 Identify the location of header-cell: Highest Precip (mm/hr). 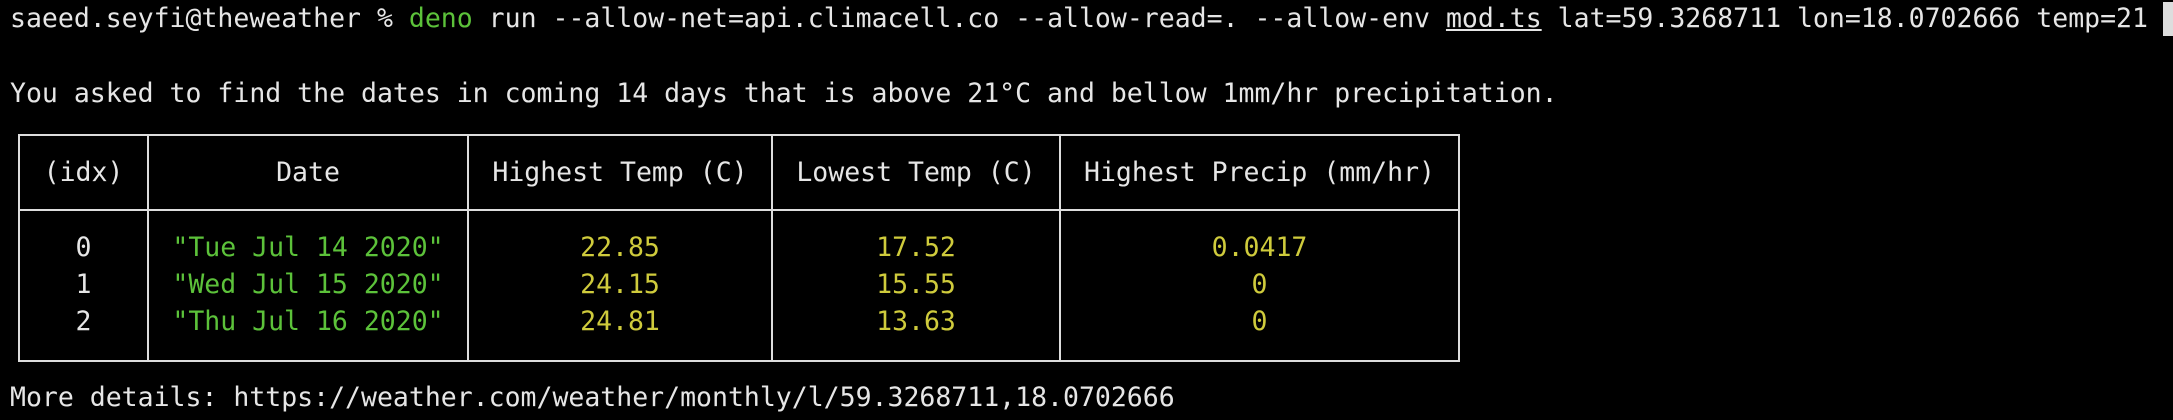
(1259, 172).